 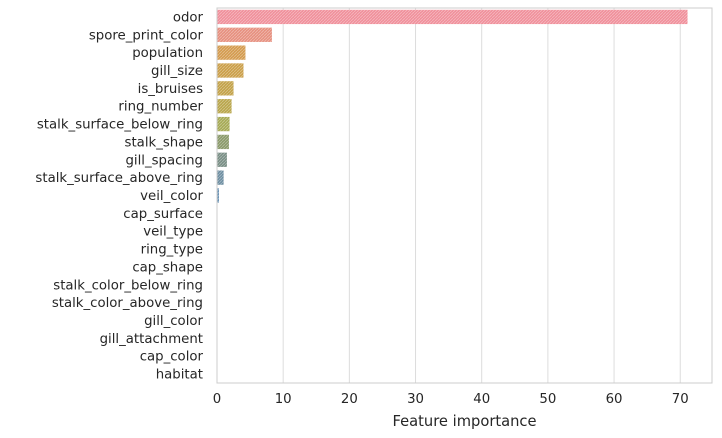 I want to click on x-tick-label: 40, so click(x=481, y=399).